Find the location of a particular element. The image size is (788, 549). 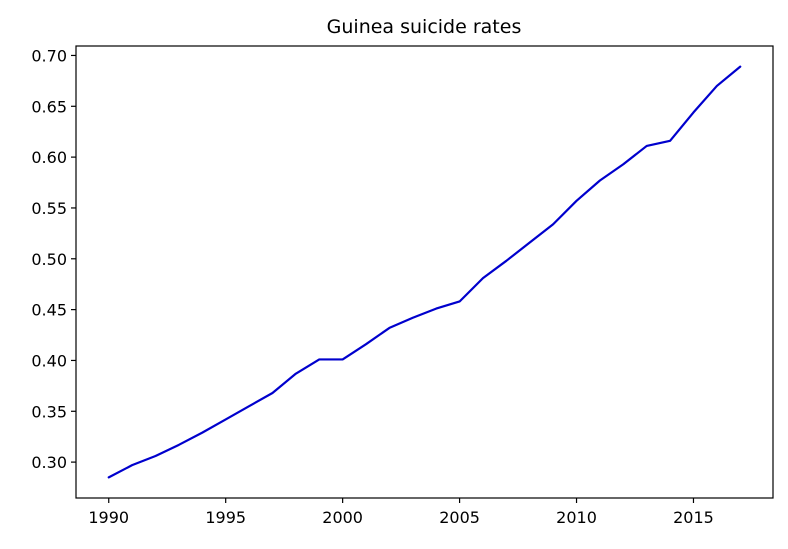

x-tick-label: 1990 is located at coordinates (108, 517).